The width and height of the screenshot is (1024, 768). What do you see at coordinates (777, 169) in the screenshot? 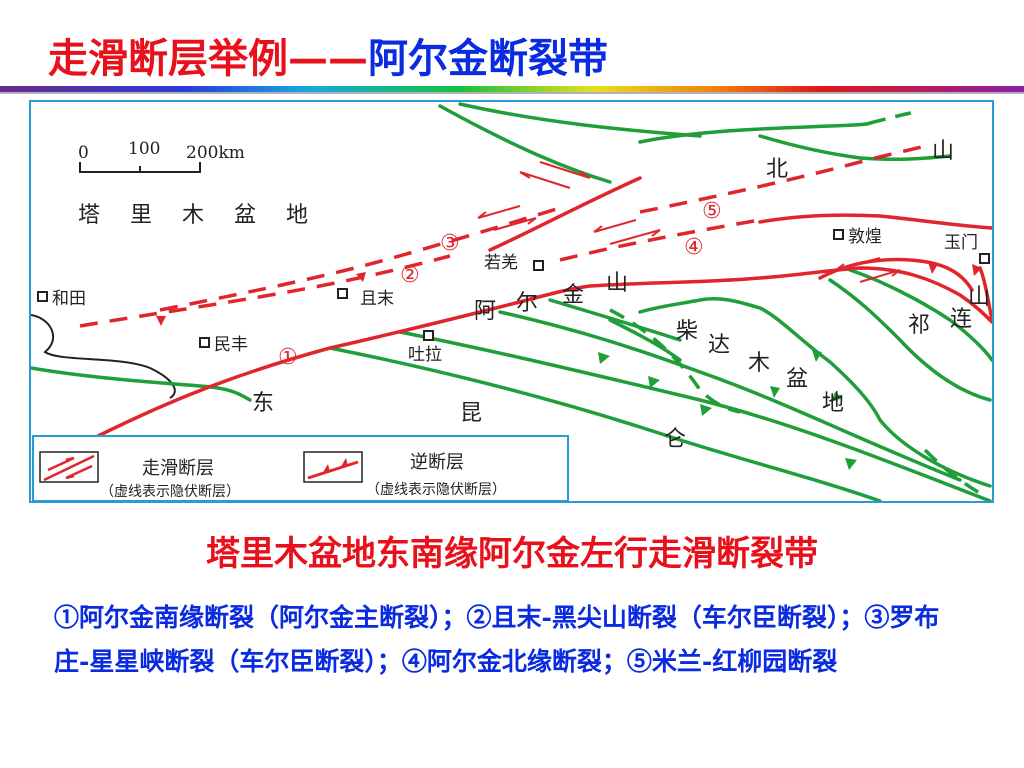
I see `label-beishan-1: 北` at bounding box center [777, 169].